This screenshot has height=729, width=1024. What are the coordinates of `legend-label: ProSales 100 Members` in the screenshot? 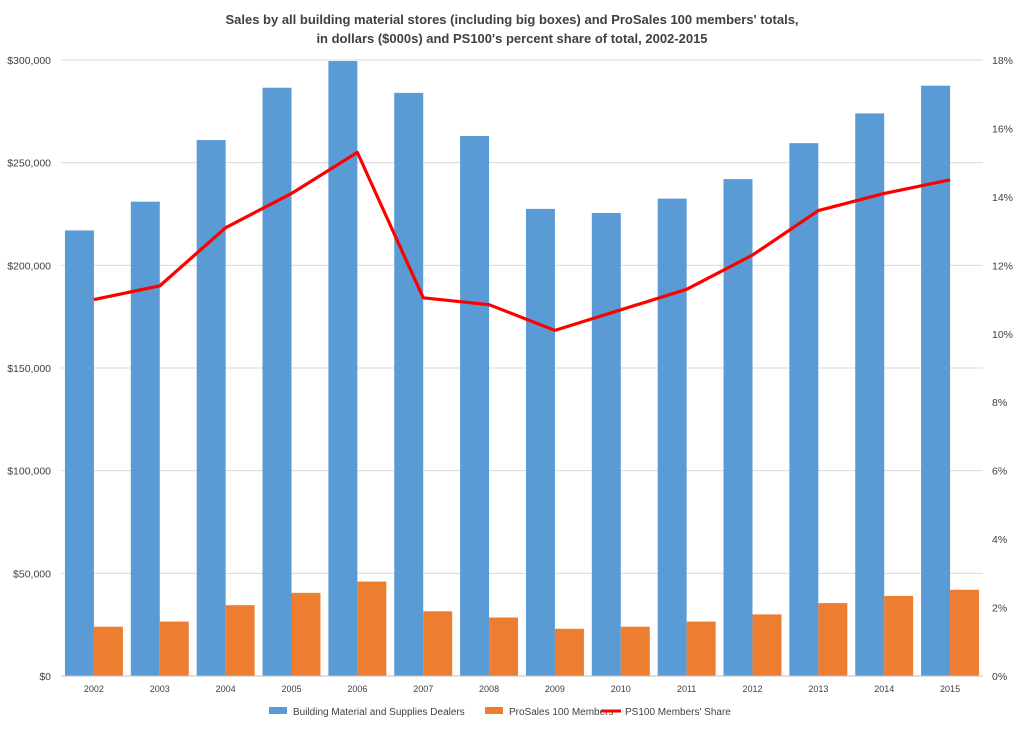 It's located at (561, 712).